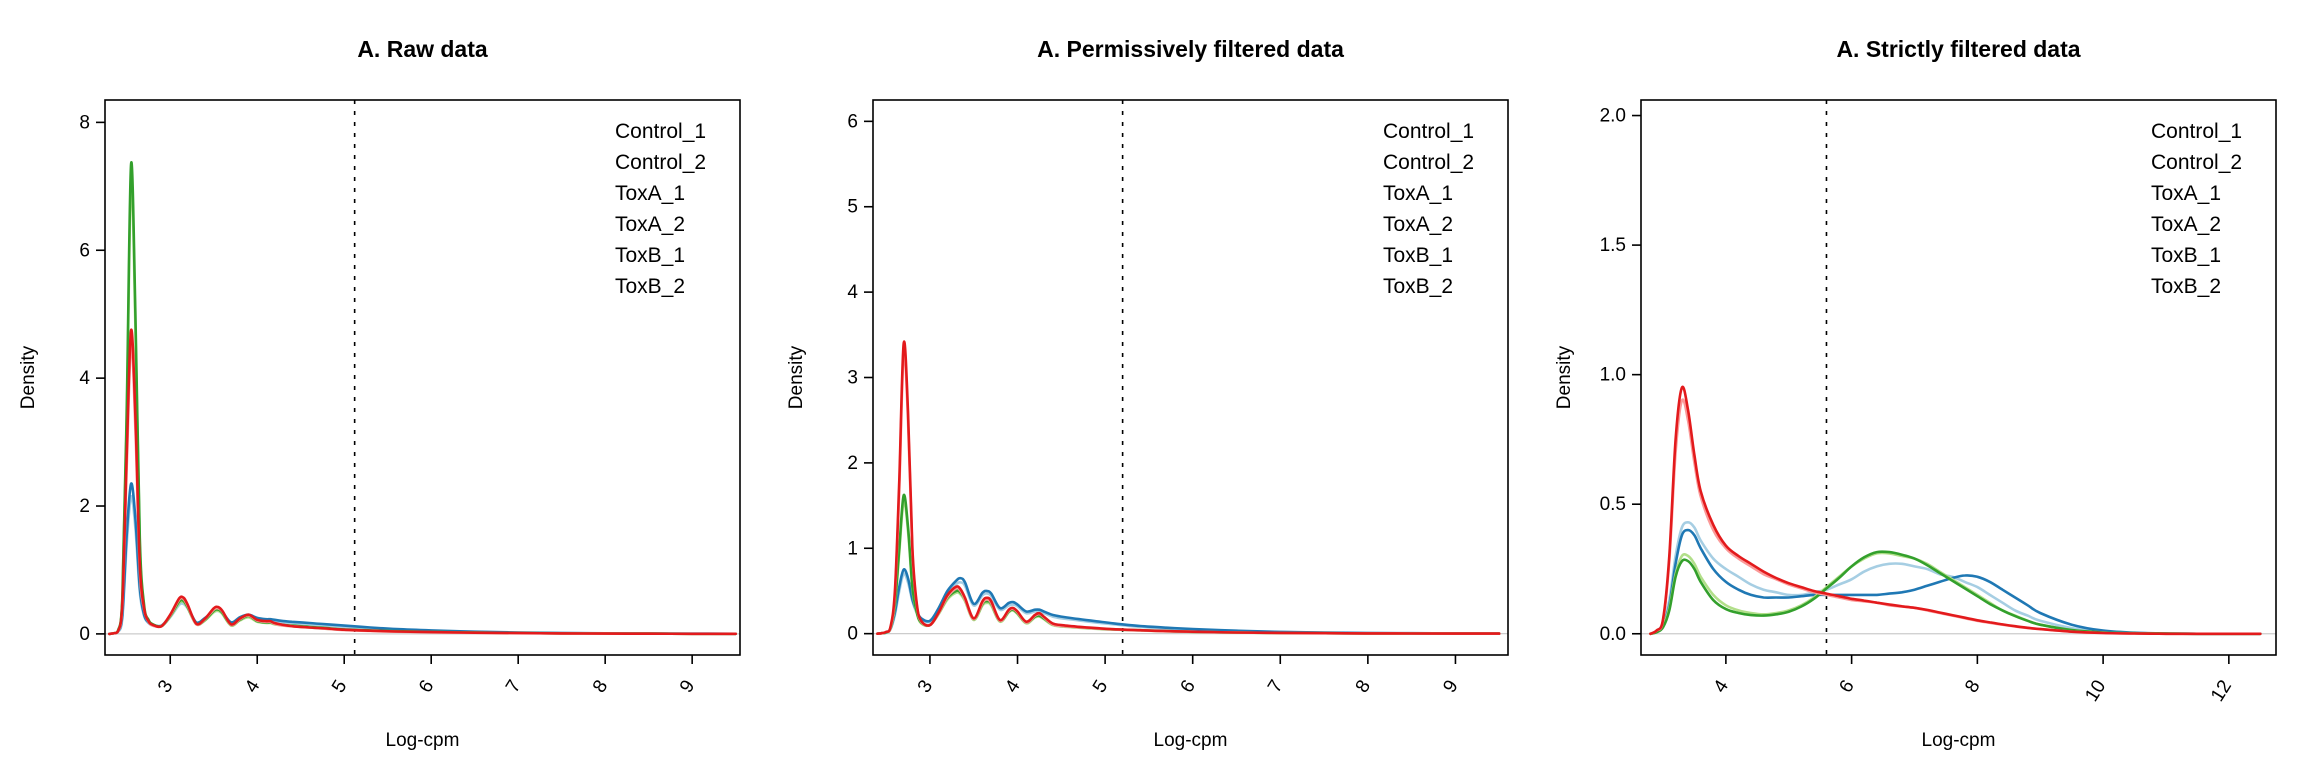 The image size is (2304, 768). I want to click on panel-title: A. Strictly filtered data, so click(1958, 49).